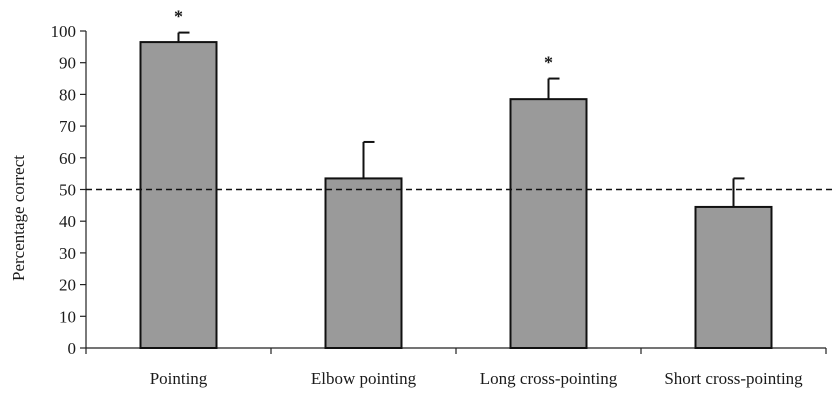  I want to click on y-tick-label: 20, so click(67, 285).